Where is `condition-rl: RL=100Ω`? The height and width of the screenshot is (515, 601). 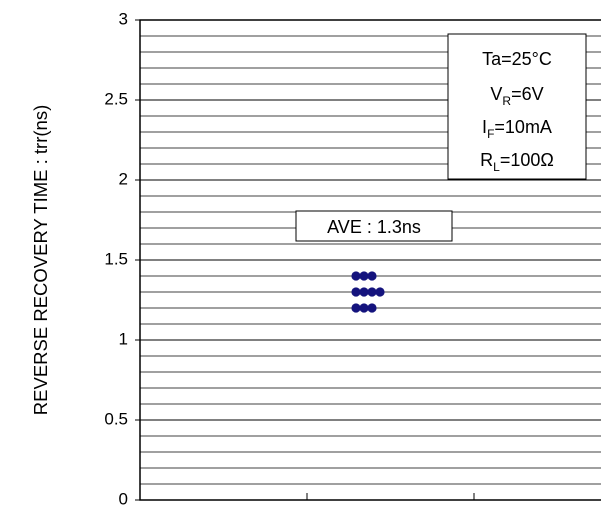 condition-rl: RL=100Ω is located at coordinates (517, 162).